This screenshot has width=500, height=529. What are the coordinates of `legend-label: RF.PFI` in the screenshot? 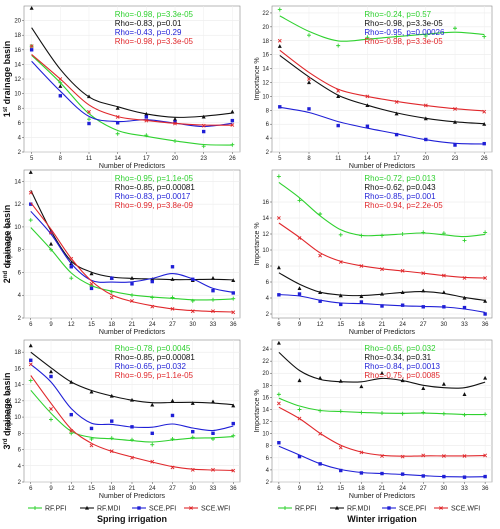 It's located at (55, 509).